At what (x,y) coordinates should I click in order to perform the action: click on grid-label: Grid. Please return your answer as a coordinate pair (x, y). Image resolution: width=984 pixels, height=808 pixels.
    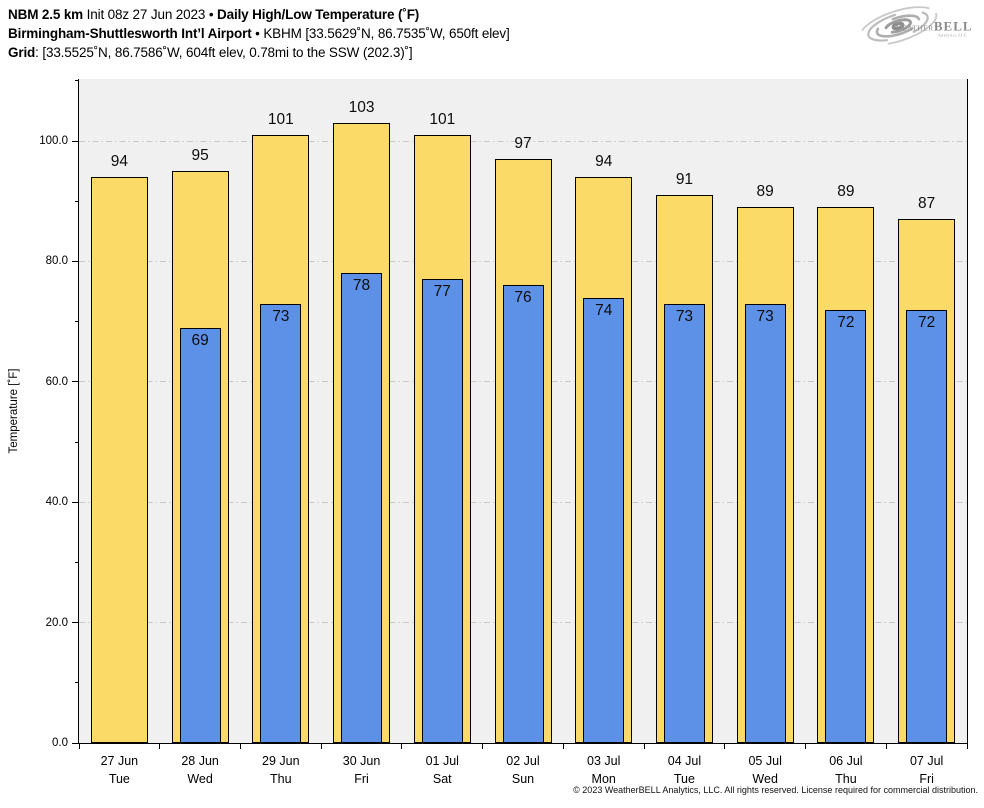
    Looking at the image, I should click on (22, 52).